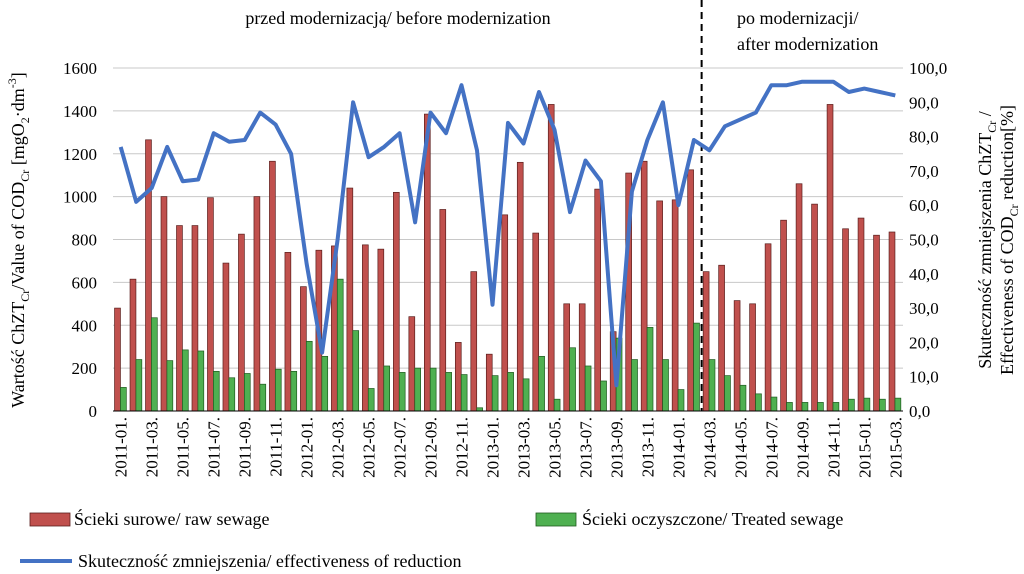 Image resolution: width=1024 pixels, height=574 pixels. I want to click on bar-treated-2011-02., so click(139, 385).